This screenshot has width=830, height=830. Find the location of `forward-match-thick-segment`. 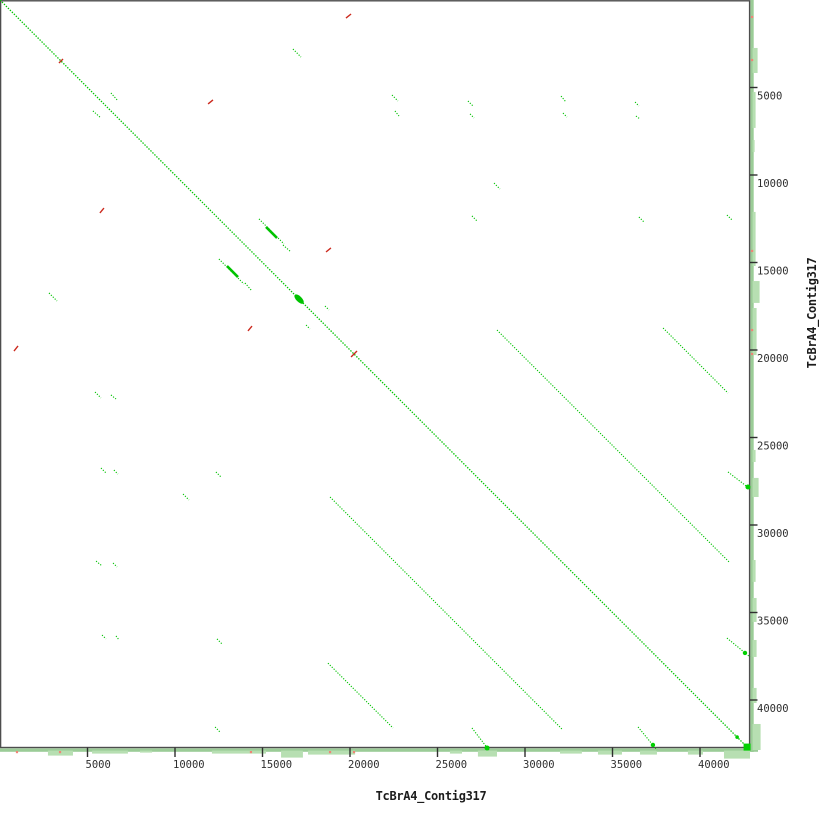

forward-match-thick-segment is located at coordinates (232, 271).